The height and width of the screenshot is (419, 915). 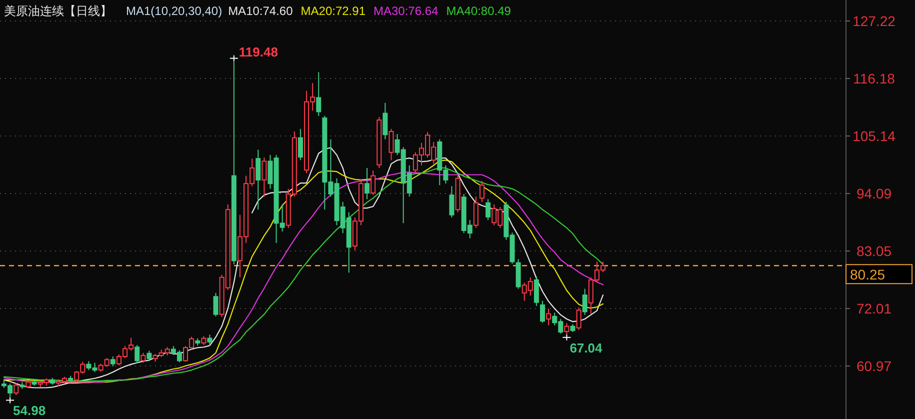 What do you see at coordinates (874, 78) in the screenshot?
I see `y-tick-label: 116.18` at bounding box center [874, 78].